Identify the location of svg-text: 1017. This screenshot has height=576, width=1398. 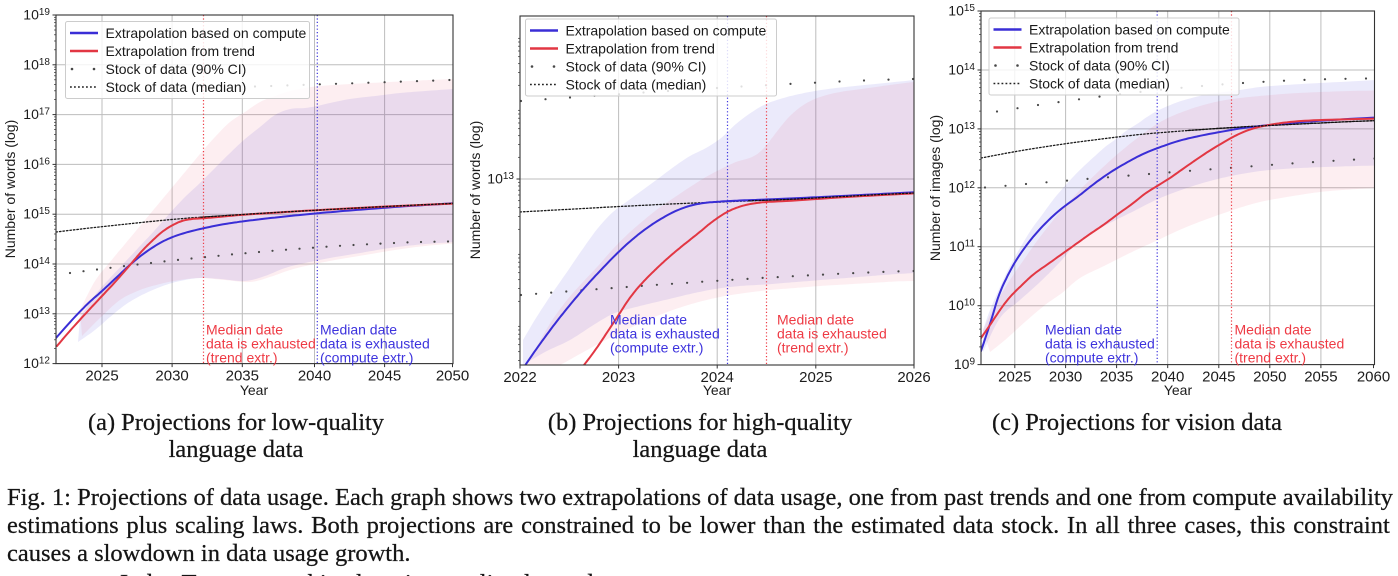
(36, 114).